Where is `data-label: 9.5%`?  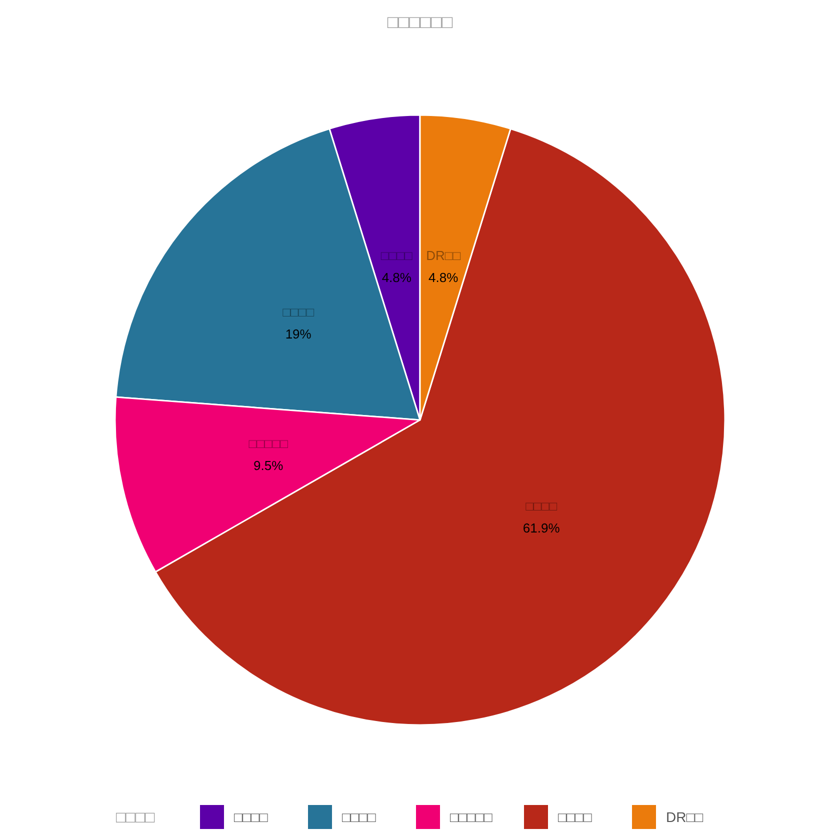
data-label: 9.5% is located at coordinates (269, 465).